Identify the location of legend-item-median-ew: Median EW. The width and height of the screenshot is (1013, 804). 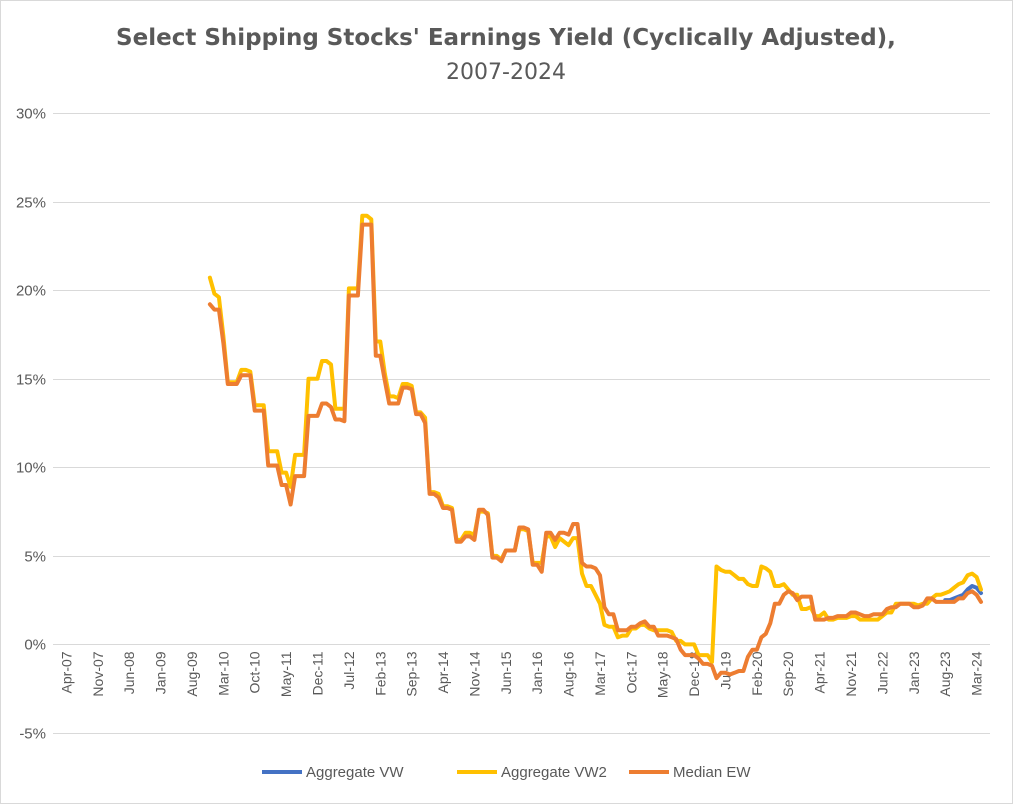
(690, 772).